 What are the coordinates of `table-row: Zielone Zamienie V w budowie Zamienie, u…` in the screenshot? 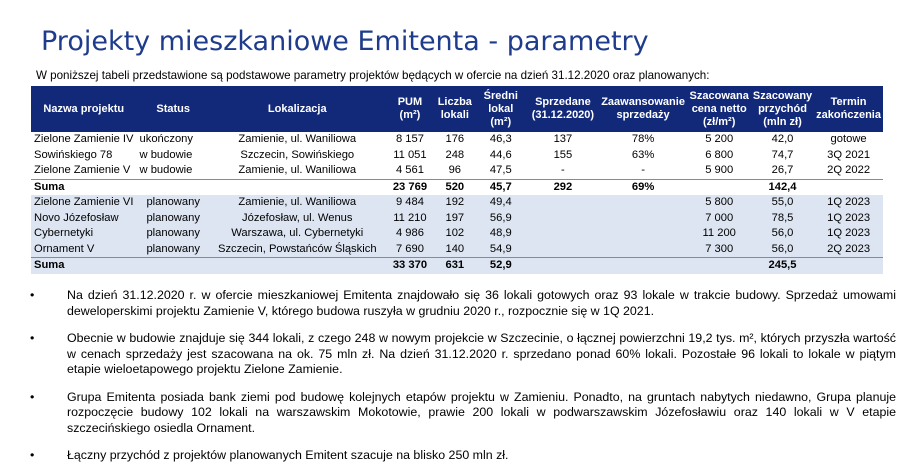 It's located at (457, 171).